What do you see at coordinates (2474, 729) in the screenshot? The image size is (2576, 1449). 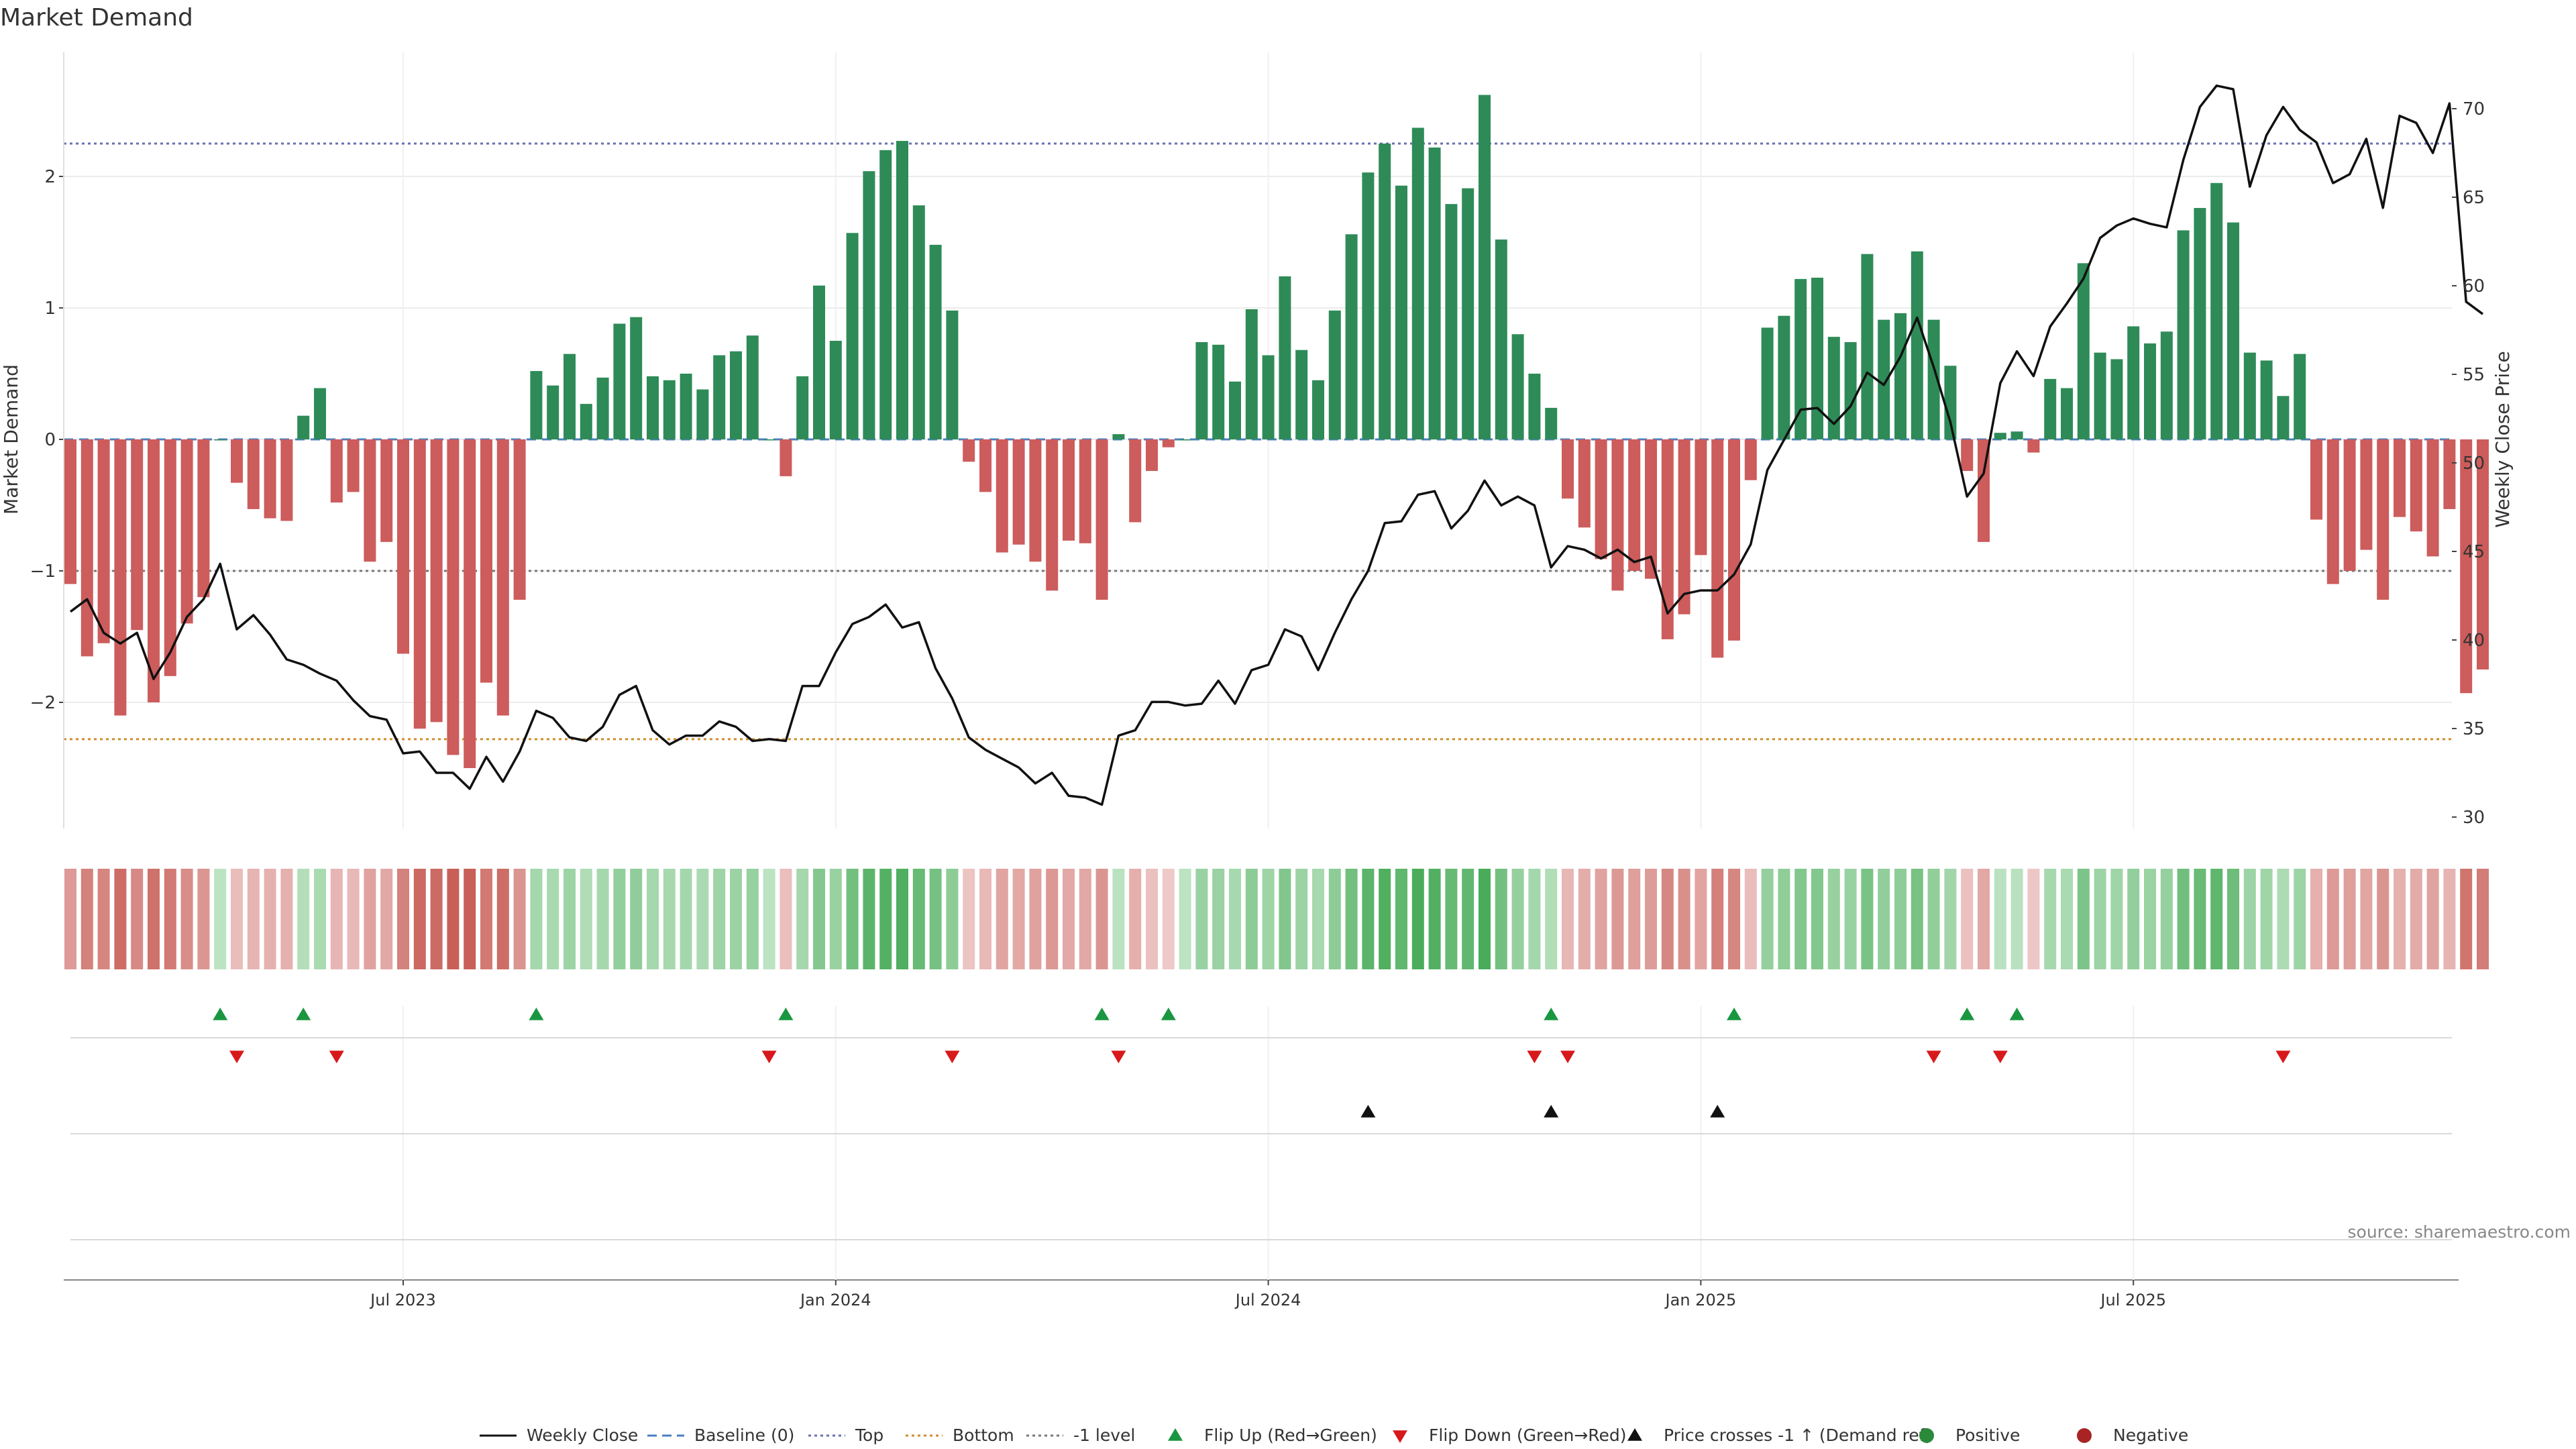 I see `right-tick-label: 35` at bounding box center [2474, 729].